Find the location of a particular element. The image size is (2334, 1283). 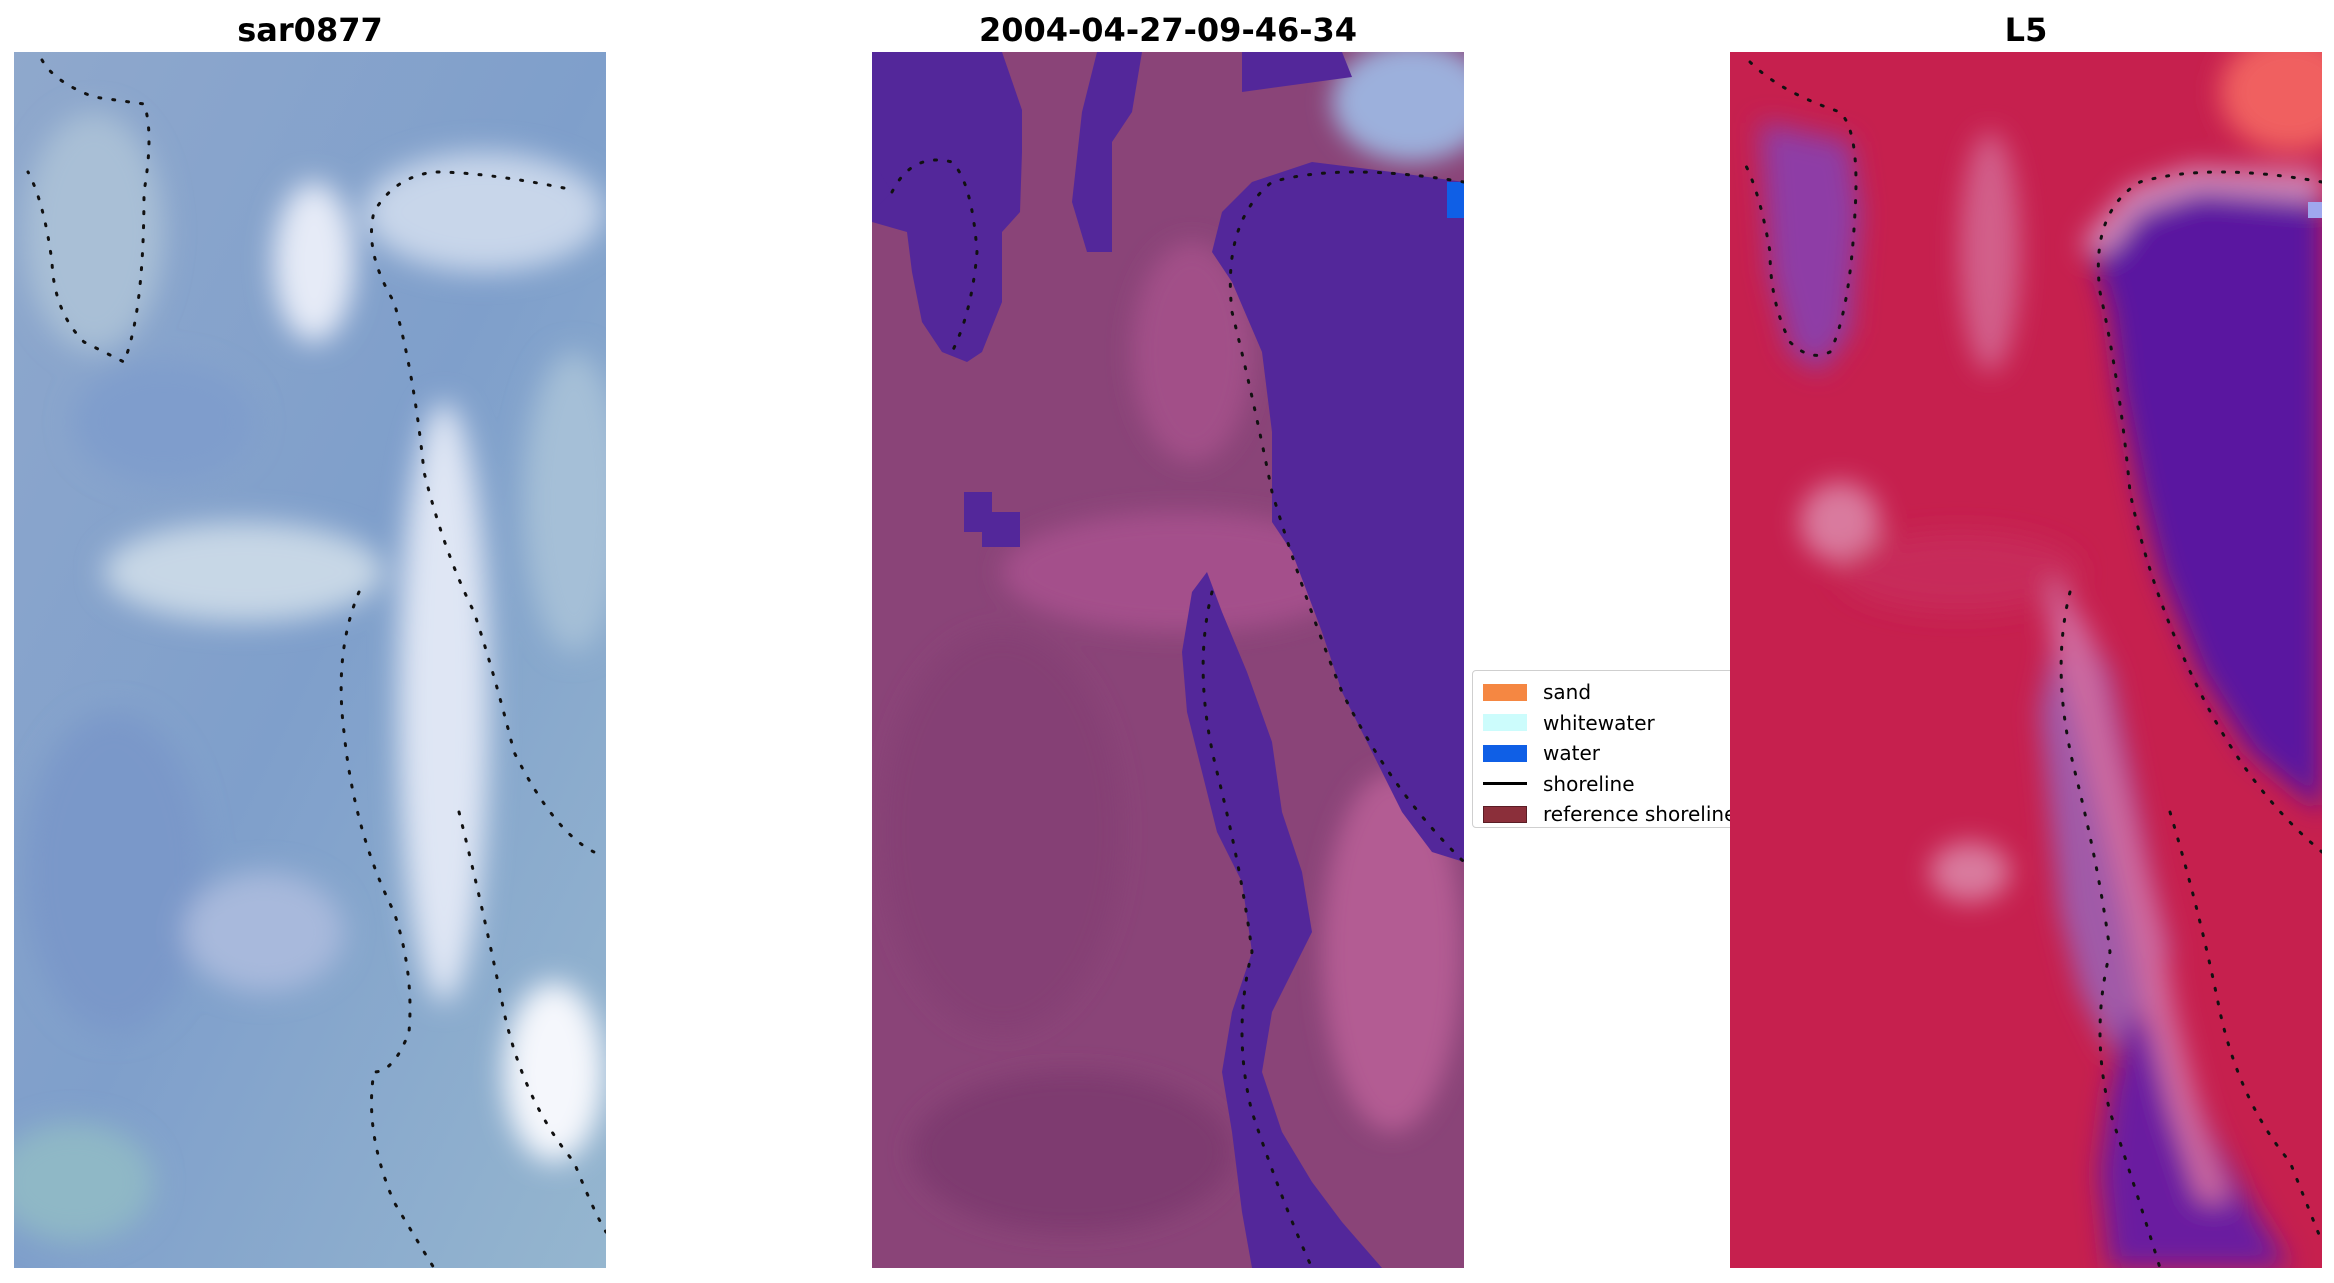

panel-title-sar: sar0877 is located at coordinates (310, 30).